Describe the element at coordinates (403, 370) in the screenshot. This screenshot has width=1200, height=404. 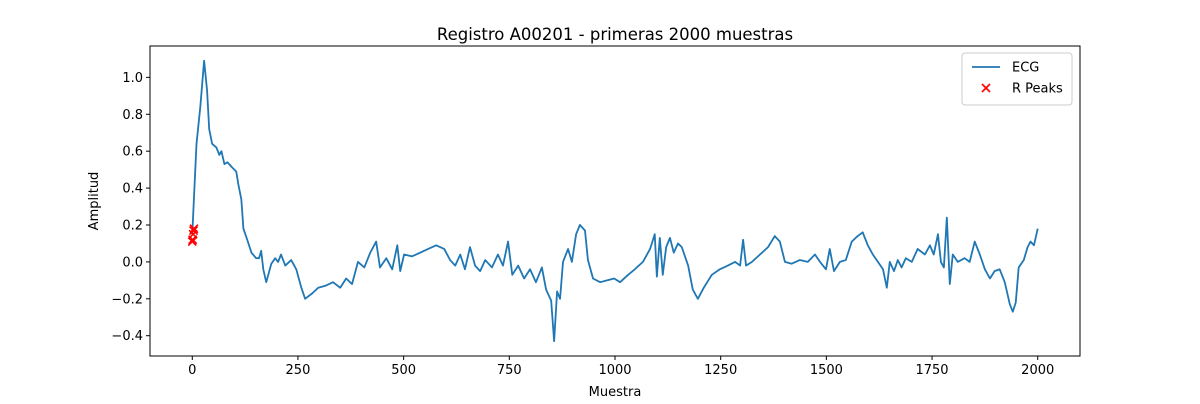
I see `x-tick-label: 500` at that location.